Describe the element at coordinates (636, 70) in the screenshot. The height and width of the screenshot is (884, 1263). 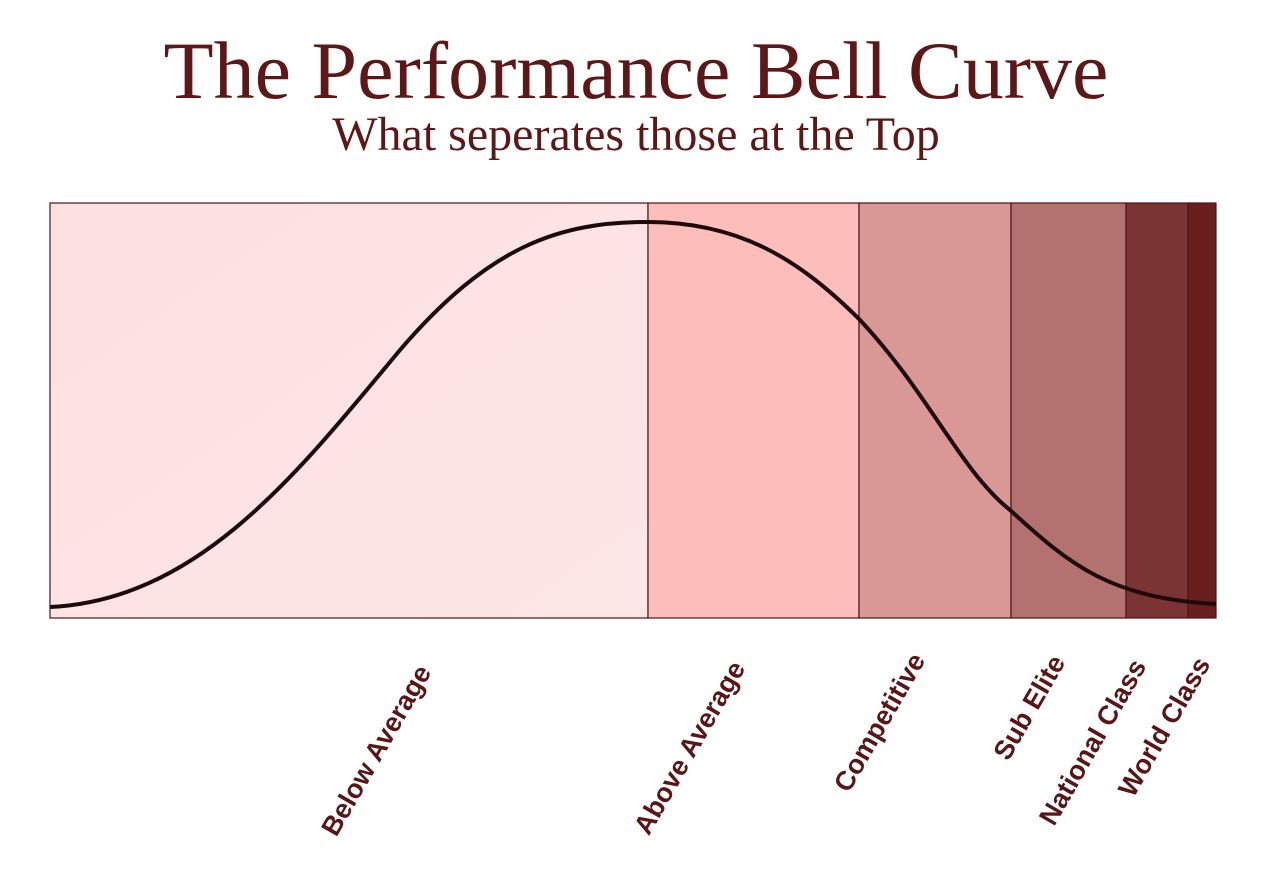
I see `title: The Performance Bell Curve` at that location.